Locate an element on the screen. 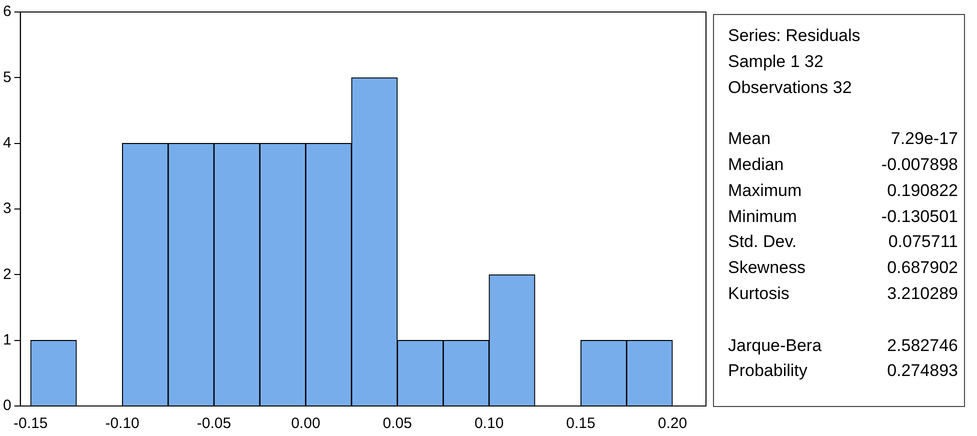  text: Std. Dev. is located at coordinates (762, 242).